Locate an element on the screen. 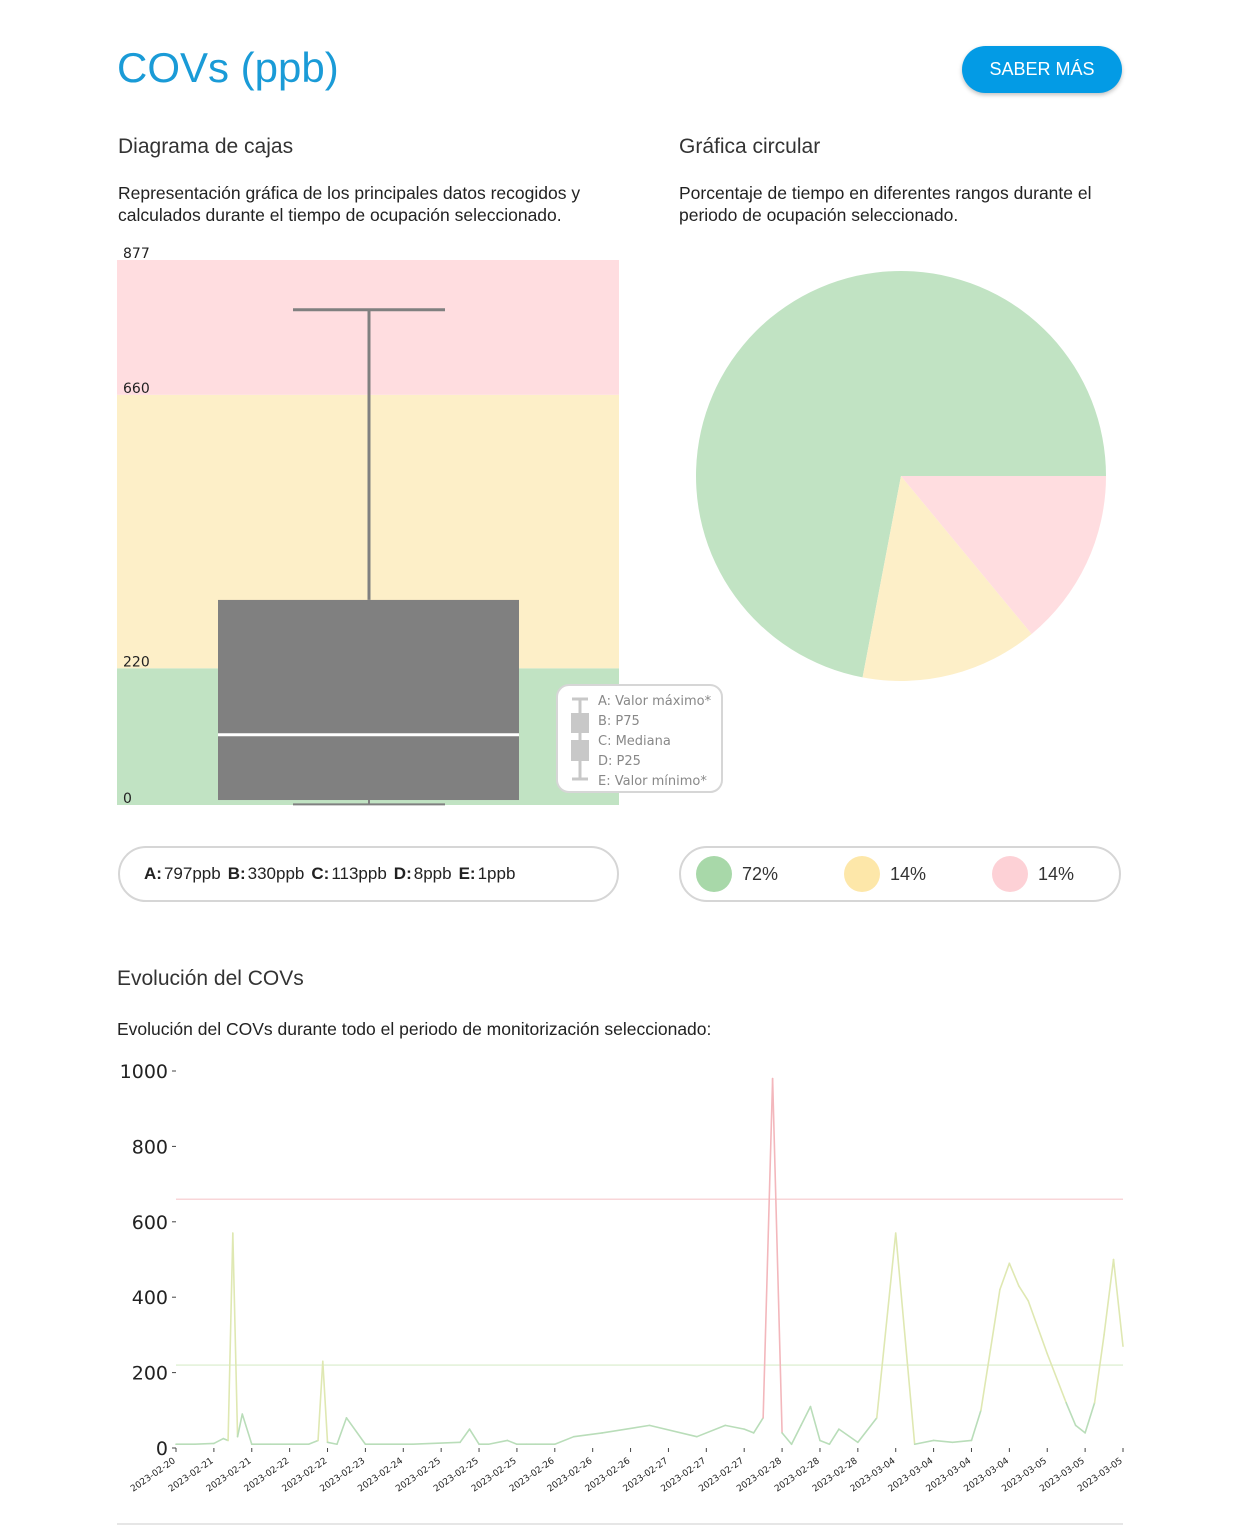 This screenshot has width=1240, height=1534. y-tick-label: 0 is located at coordinates (162, 1449).